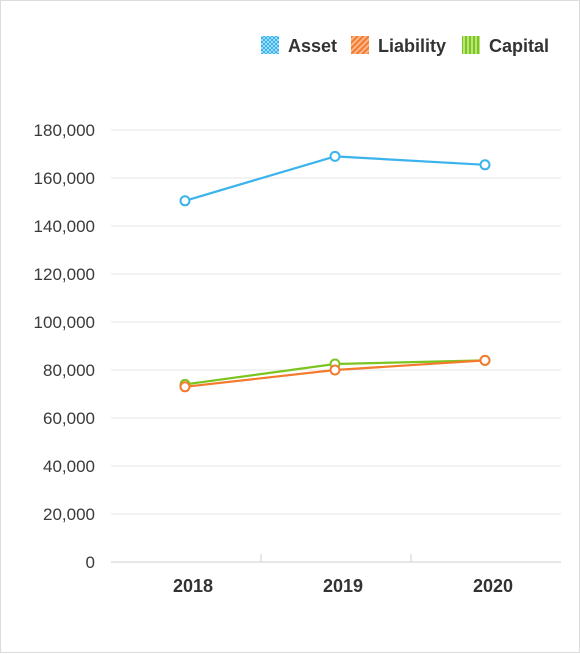 The height and width of the screenshot is (654, 580). What do you see at coordinates (64, 274) in the screenshot?
I see `y-tick-label: 120,000` at bounding box center [64, 274].